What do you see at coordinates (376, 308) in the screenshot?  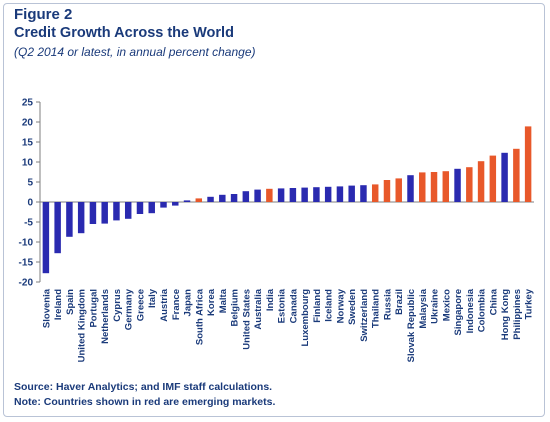 I see `category-label: Thailand` at bounding box center [376, 308].